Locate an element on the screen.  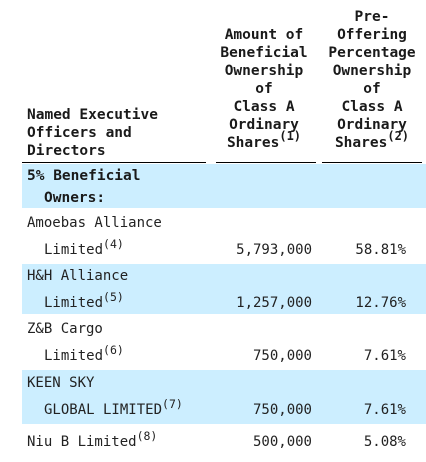
section-title: 5% Beneficial is located at coordinates (84, 176).